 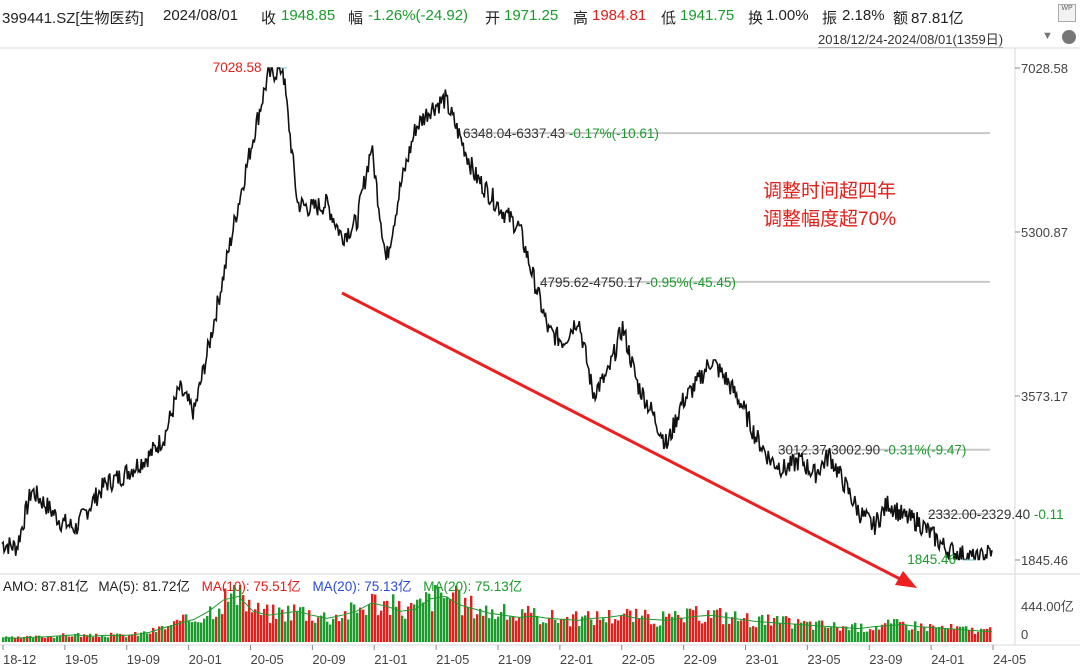 I want to click on wp-badge-icon: WP, so click(x=1067, y=13).